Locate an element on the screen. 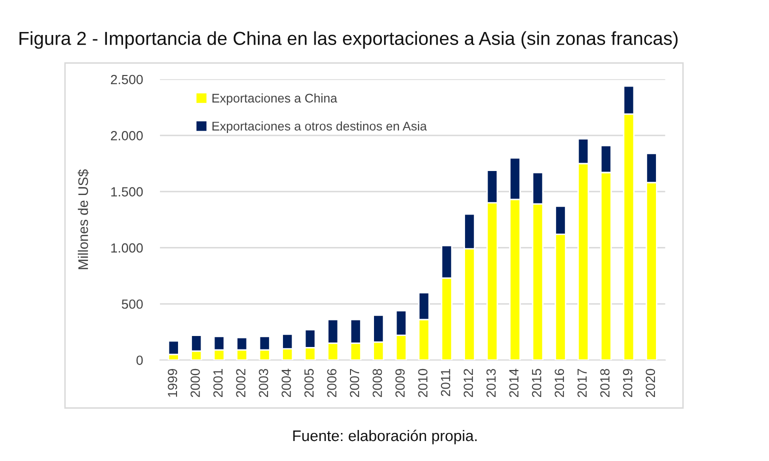 The width and height of the screenshot is (769, 461). y-tick-label: 1.500 is located at coordinates (127, 191).